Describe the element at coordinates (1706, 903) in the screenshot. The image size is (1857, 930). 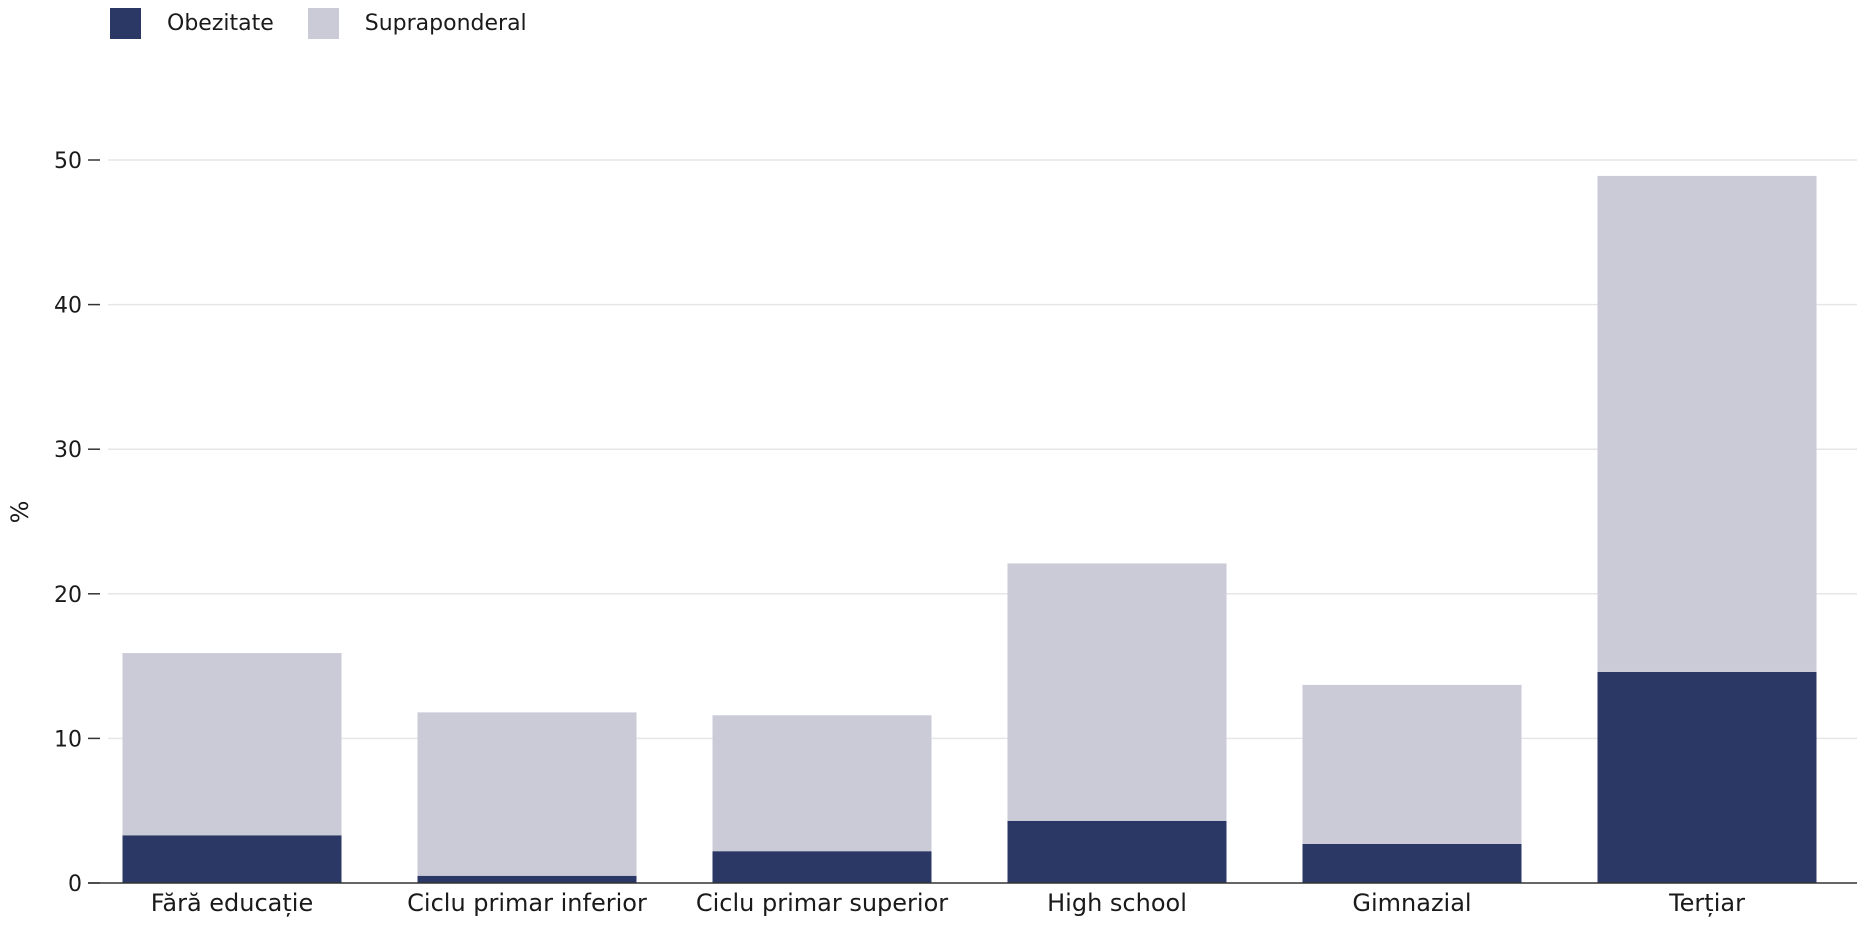
I see `x-tick-label: Terțiar` at that location.